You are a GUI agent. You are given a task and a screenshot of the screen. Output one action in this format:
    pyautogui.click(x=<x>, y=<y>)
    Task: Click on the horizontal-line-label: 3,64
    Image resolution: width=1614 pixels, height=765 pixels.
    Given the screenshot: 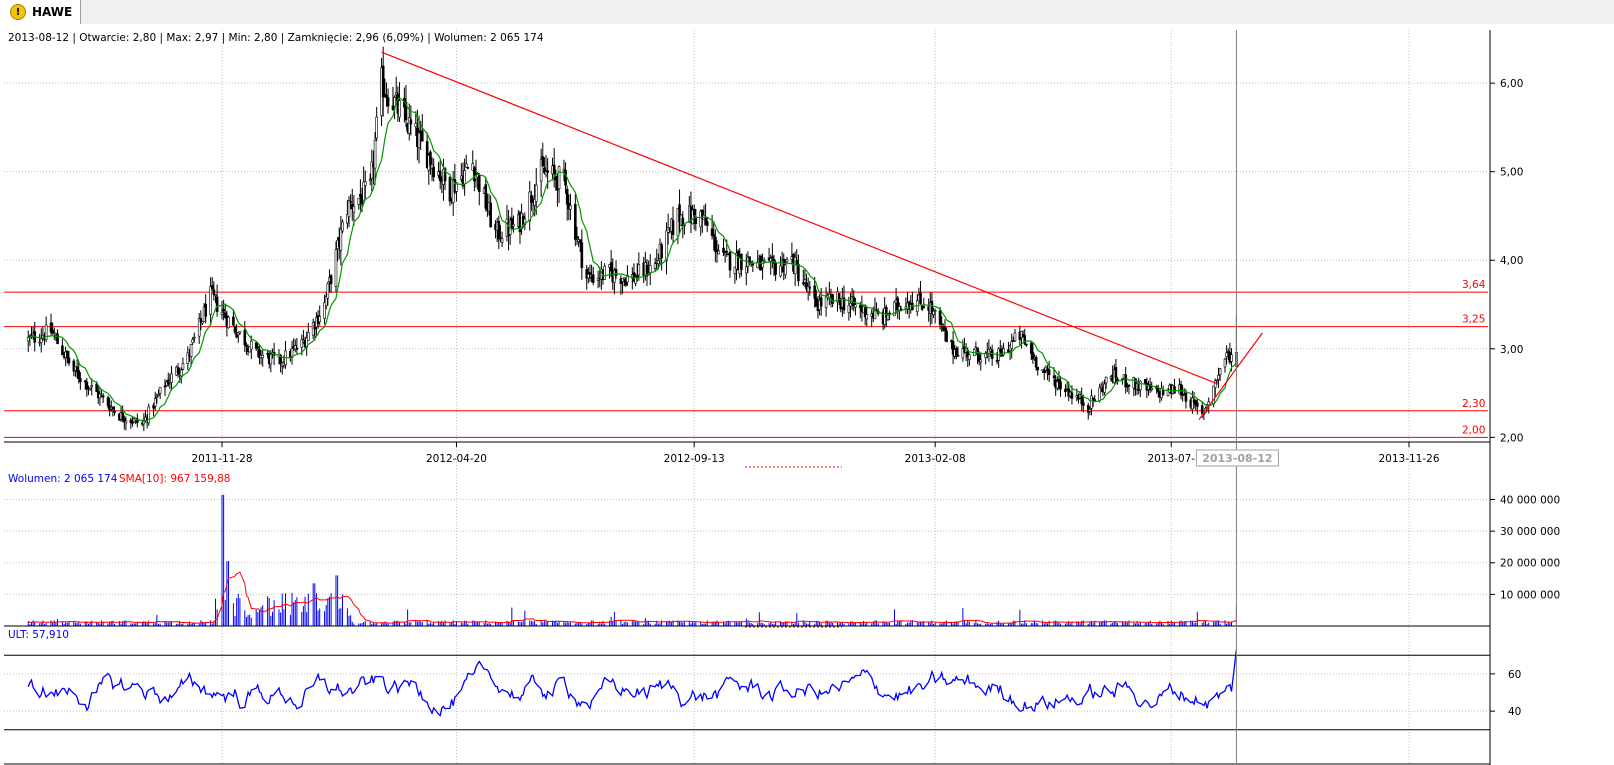 What is the action you would take?
    pyautogui.click(x=1474, y=285)
    